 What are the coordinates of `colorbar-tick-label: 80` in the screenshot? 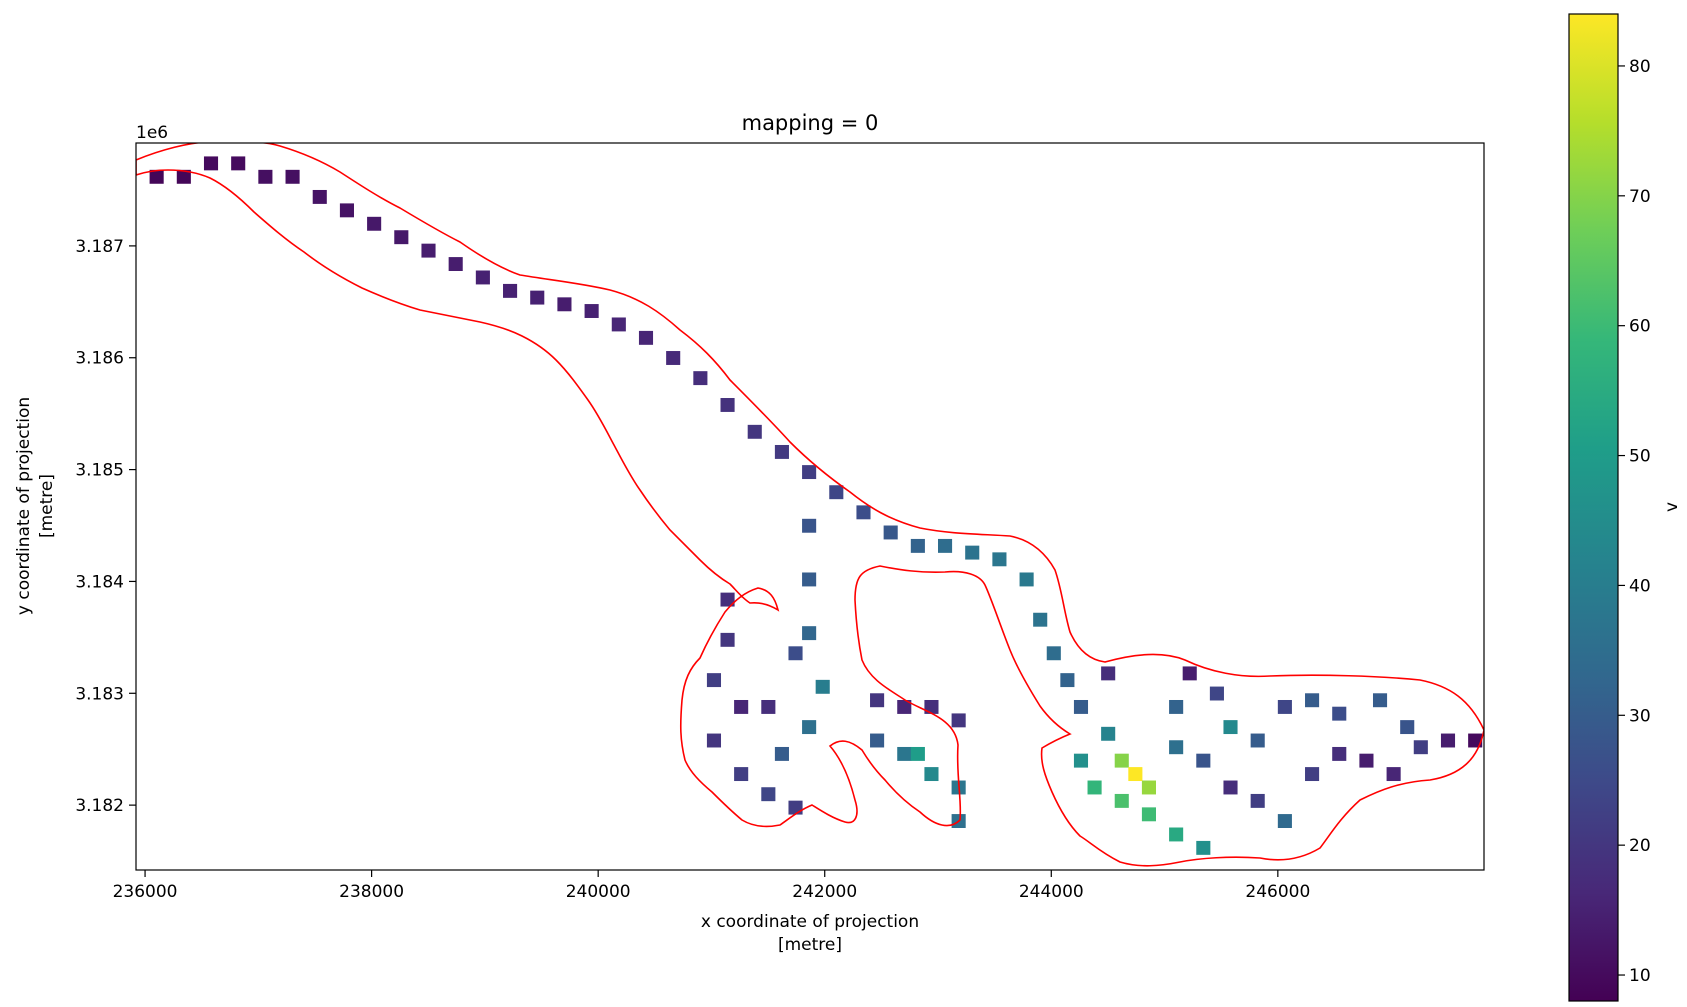 It's located at (1640, 67).